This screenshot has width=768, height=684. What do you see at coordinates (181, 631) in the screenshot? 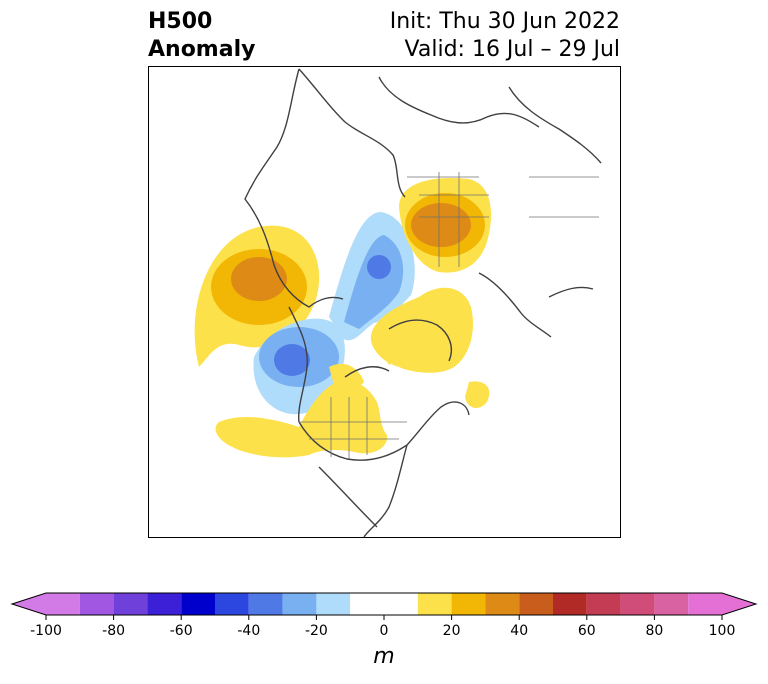
I see `colorbar-tick-label: -60` at bounding box center [181, 631].